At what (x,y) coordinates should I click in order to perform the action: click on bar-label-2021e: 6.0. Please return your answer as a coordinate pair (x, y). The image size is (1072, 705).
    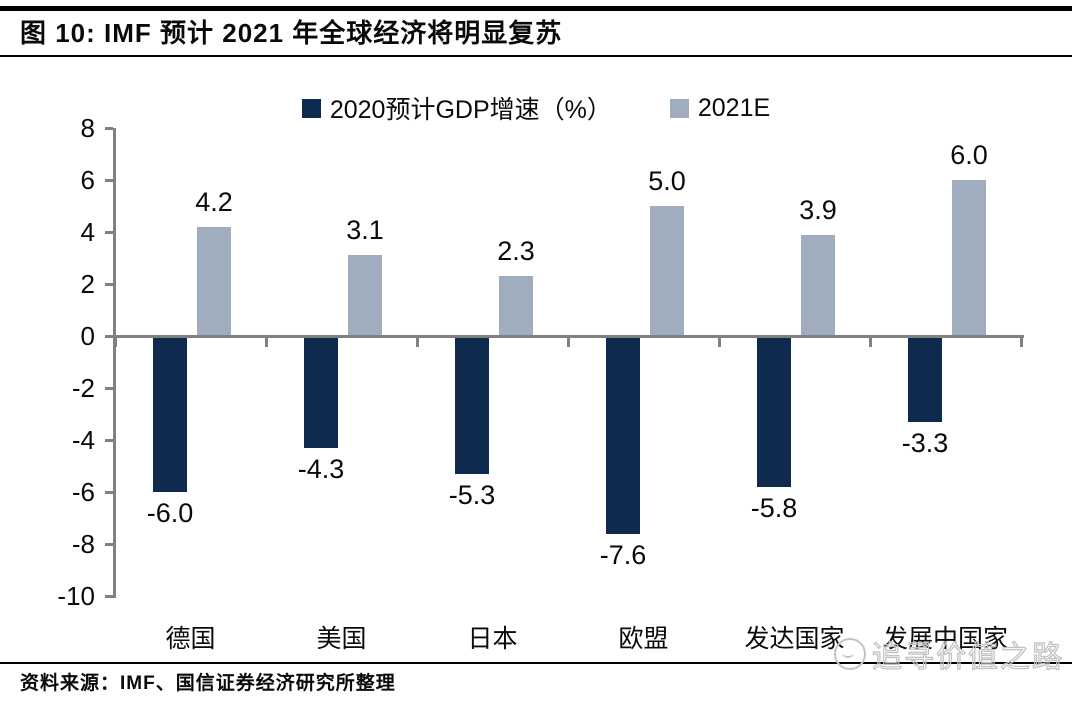
    Looking at the image, I should click on (969, 155).